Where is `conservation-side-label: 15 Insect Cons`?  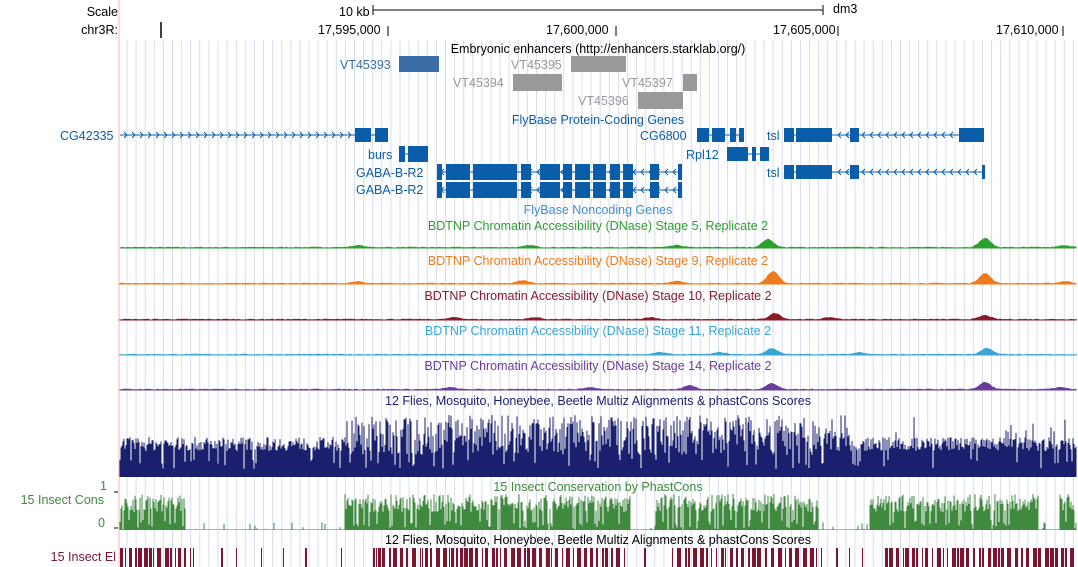 conservation-side-label: 15 Insect Cons is located at coordinates (62, 500).